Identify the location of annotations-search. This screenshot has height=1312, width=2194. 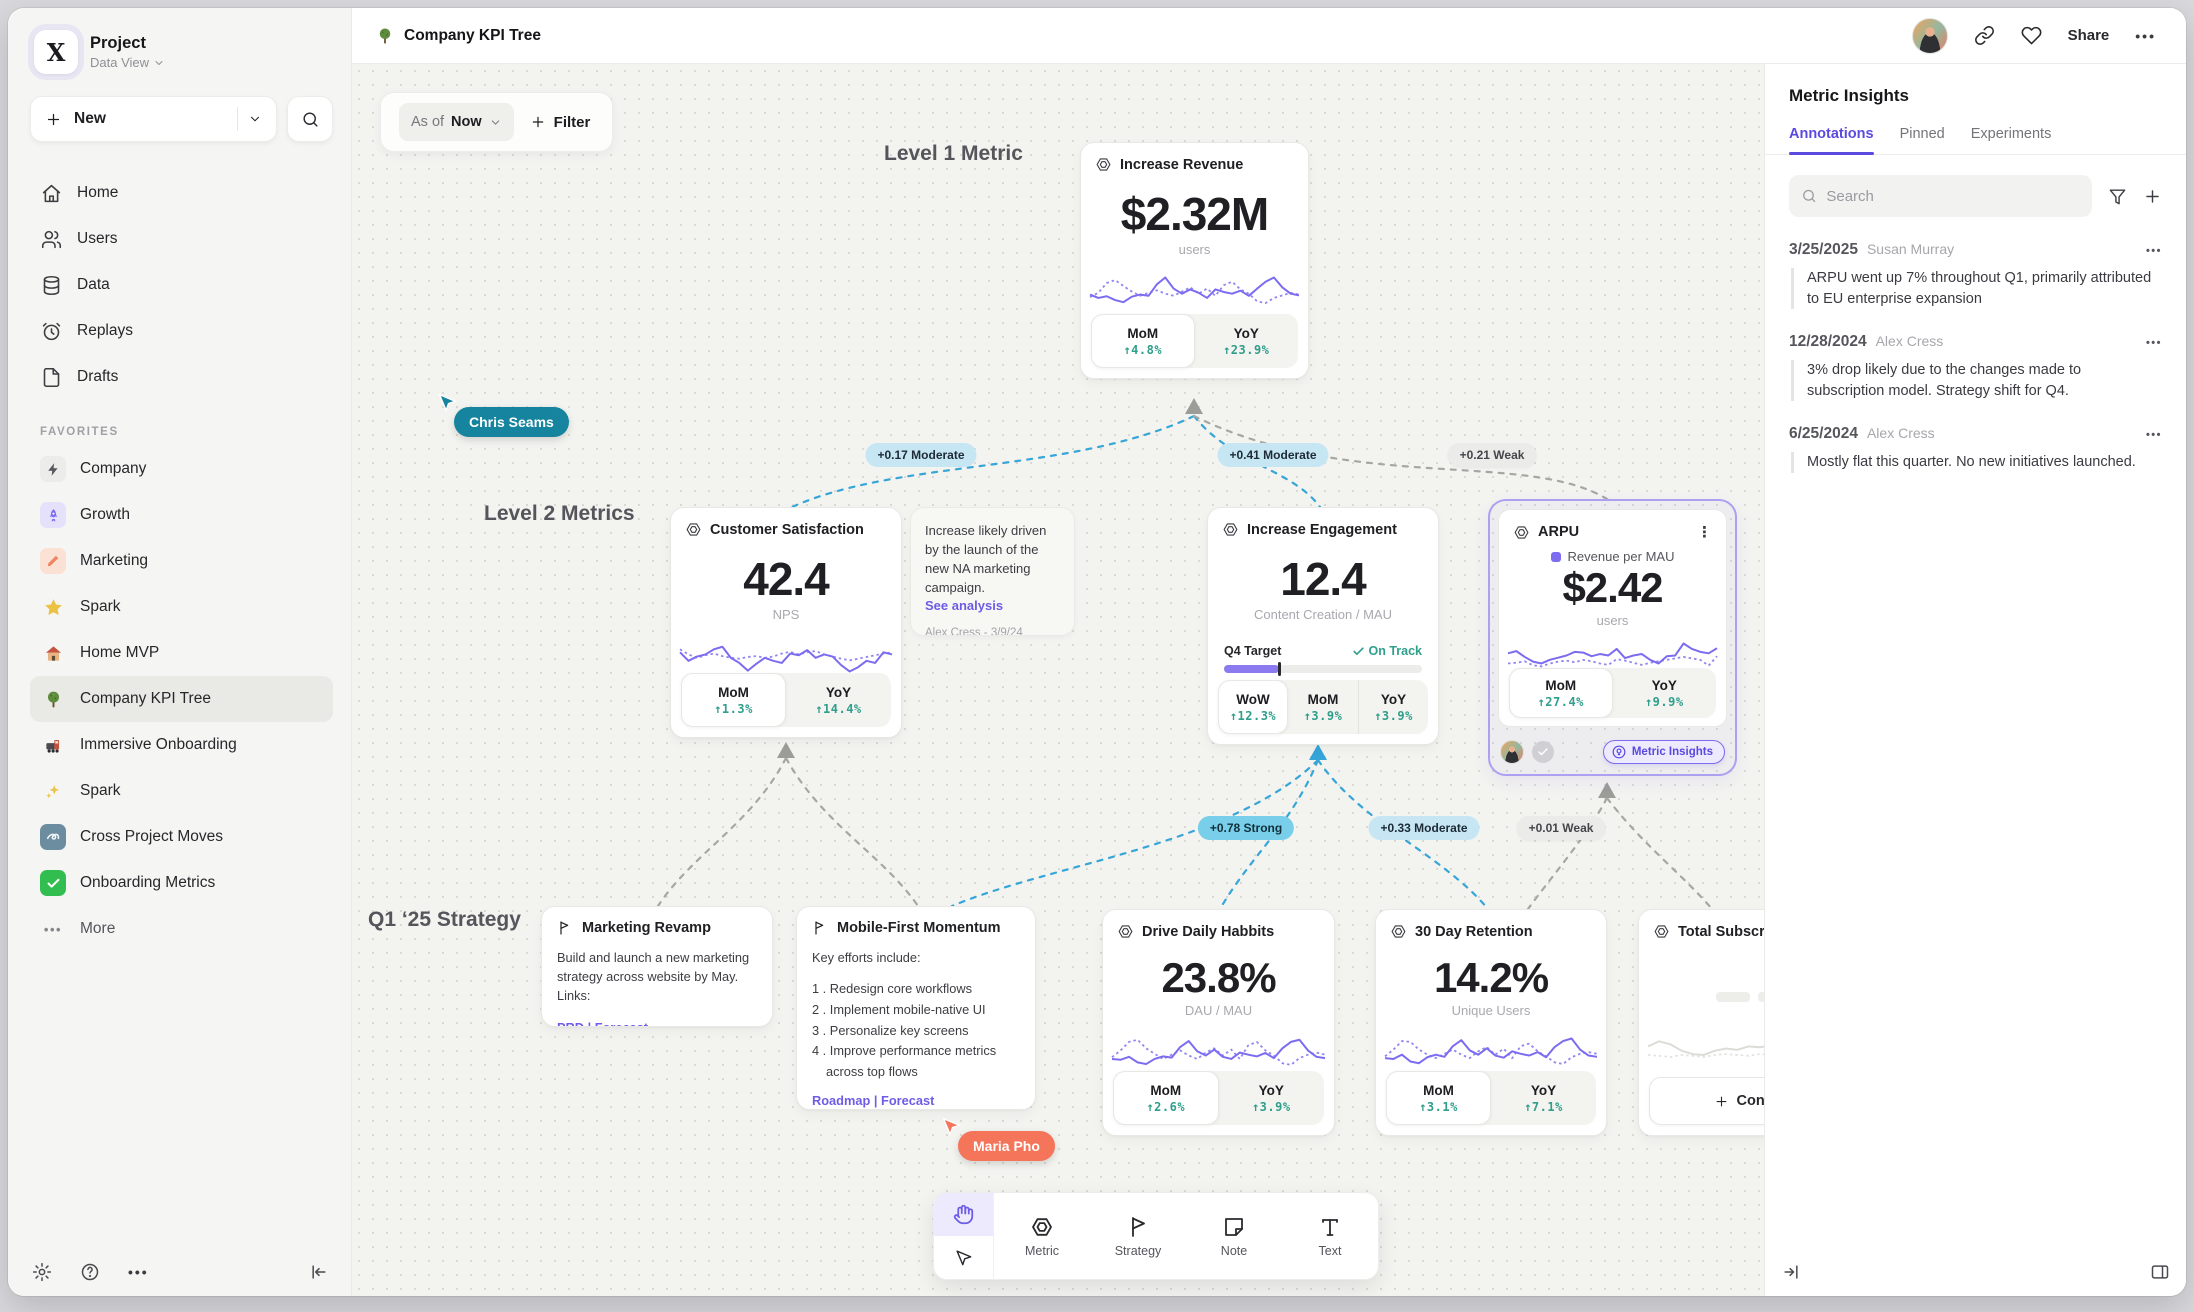
(1940, 196).